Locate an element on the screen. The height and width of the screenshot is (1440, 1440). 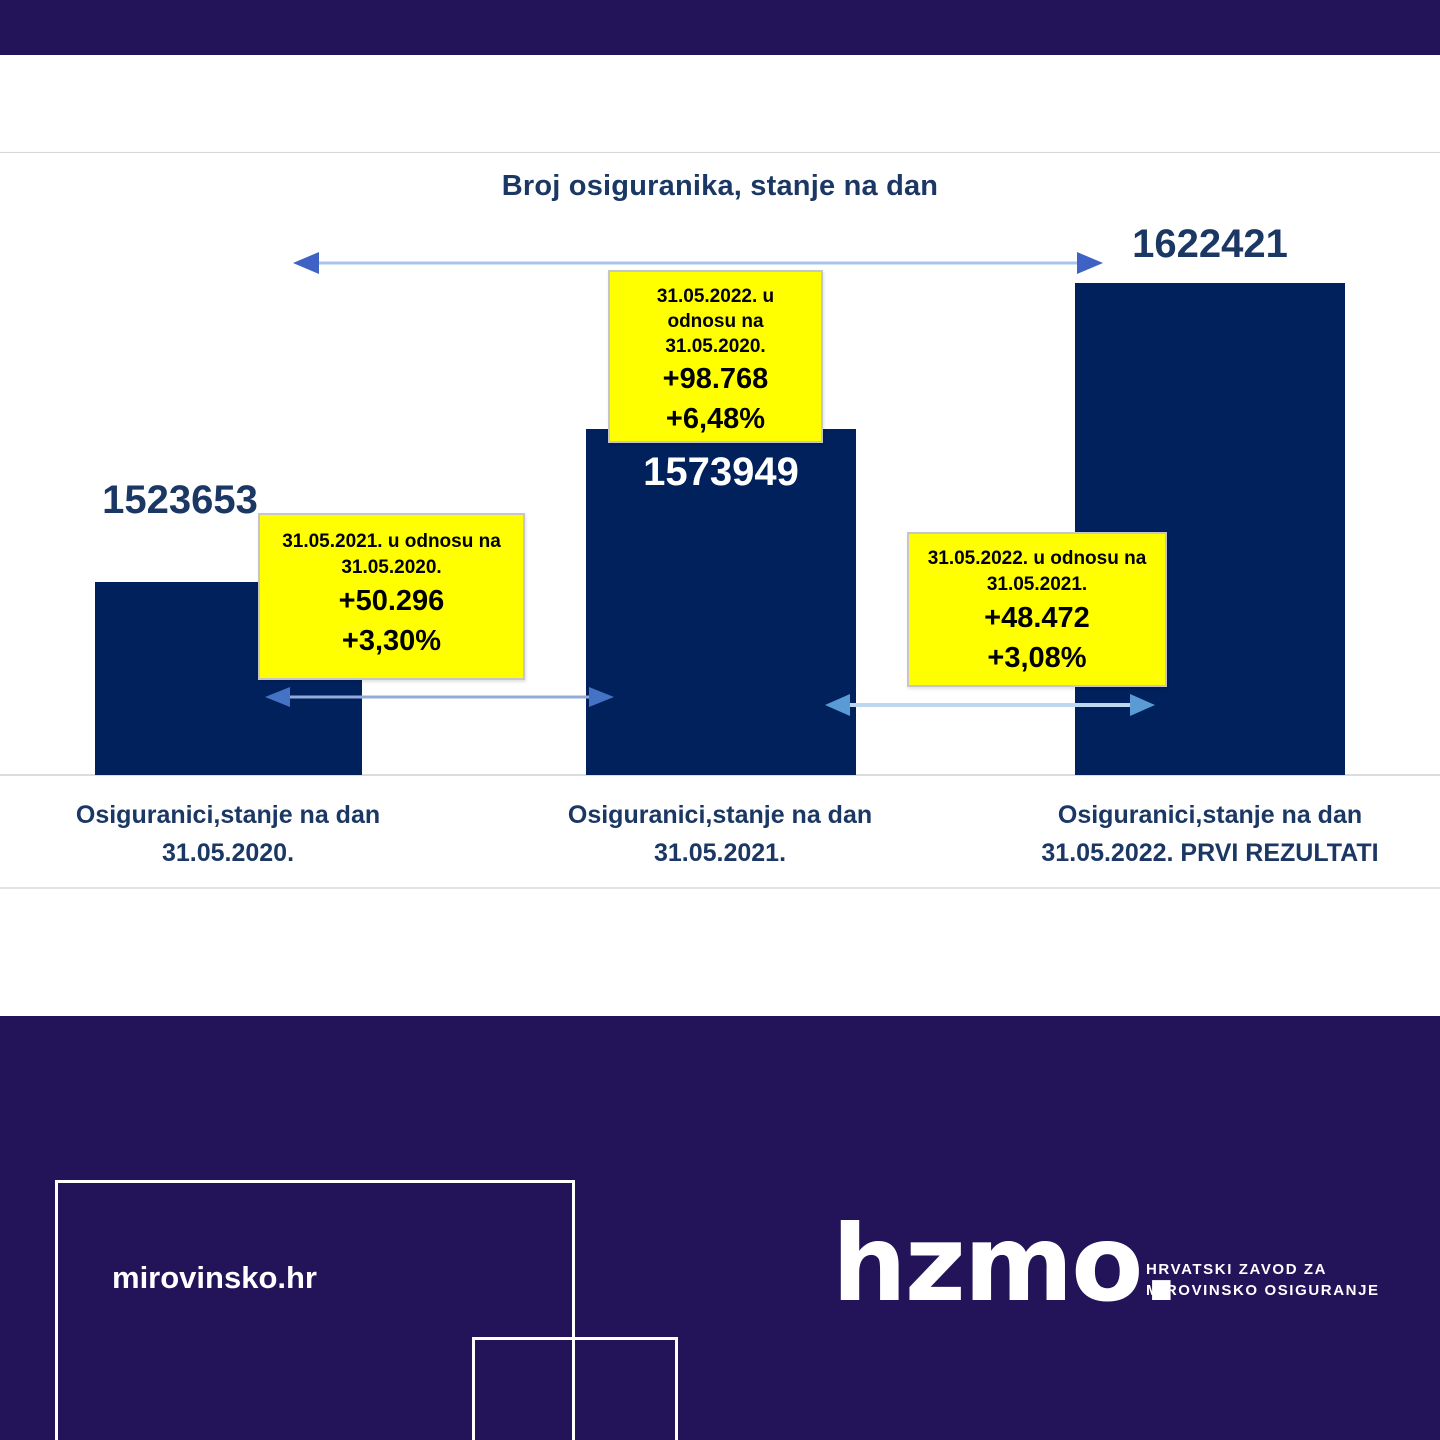
category-line: 31.05.2020. is located at coordinates (228, 853).